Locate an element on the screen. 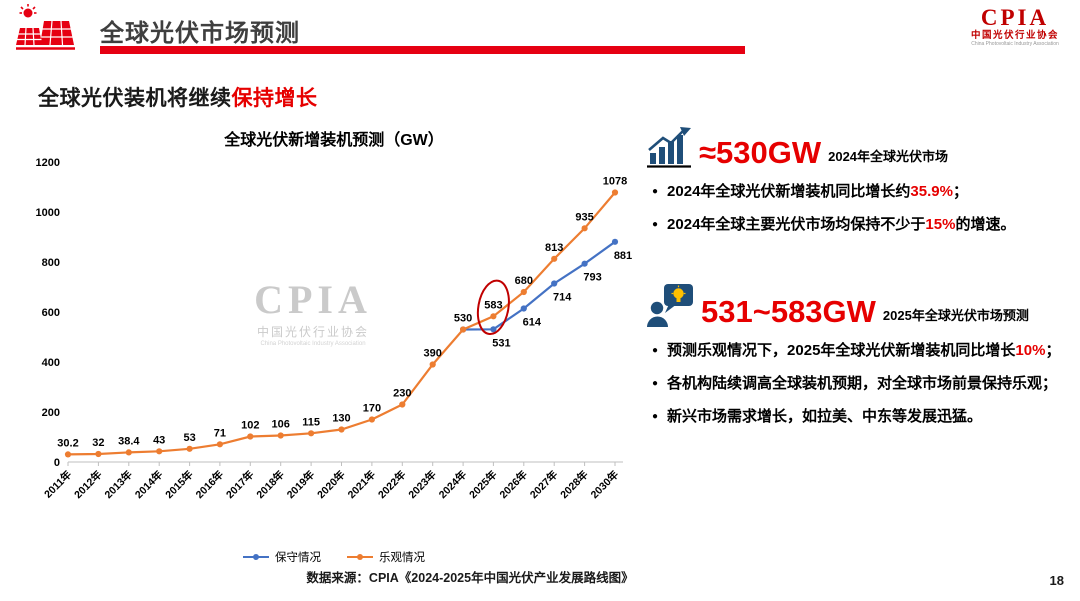 Image resolution: width=1080 pixels, height=601 pixels. block-2025-header: 531~583GW 2025年全球光伏市场预测 is located at coordinates (859, 305).